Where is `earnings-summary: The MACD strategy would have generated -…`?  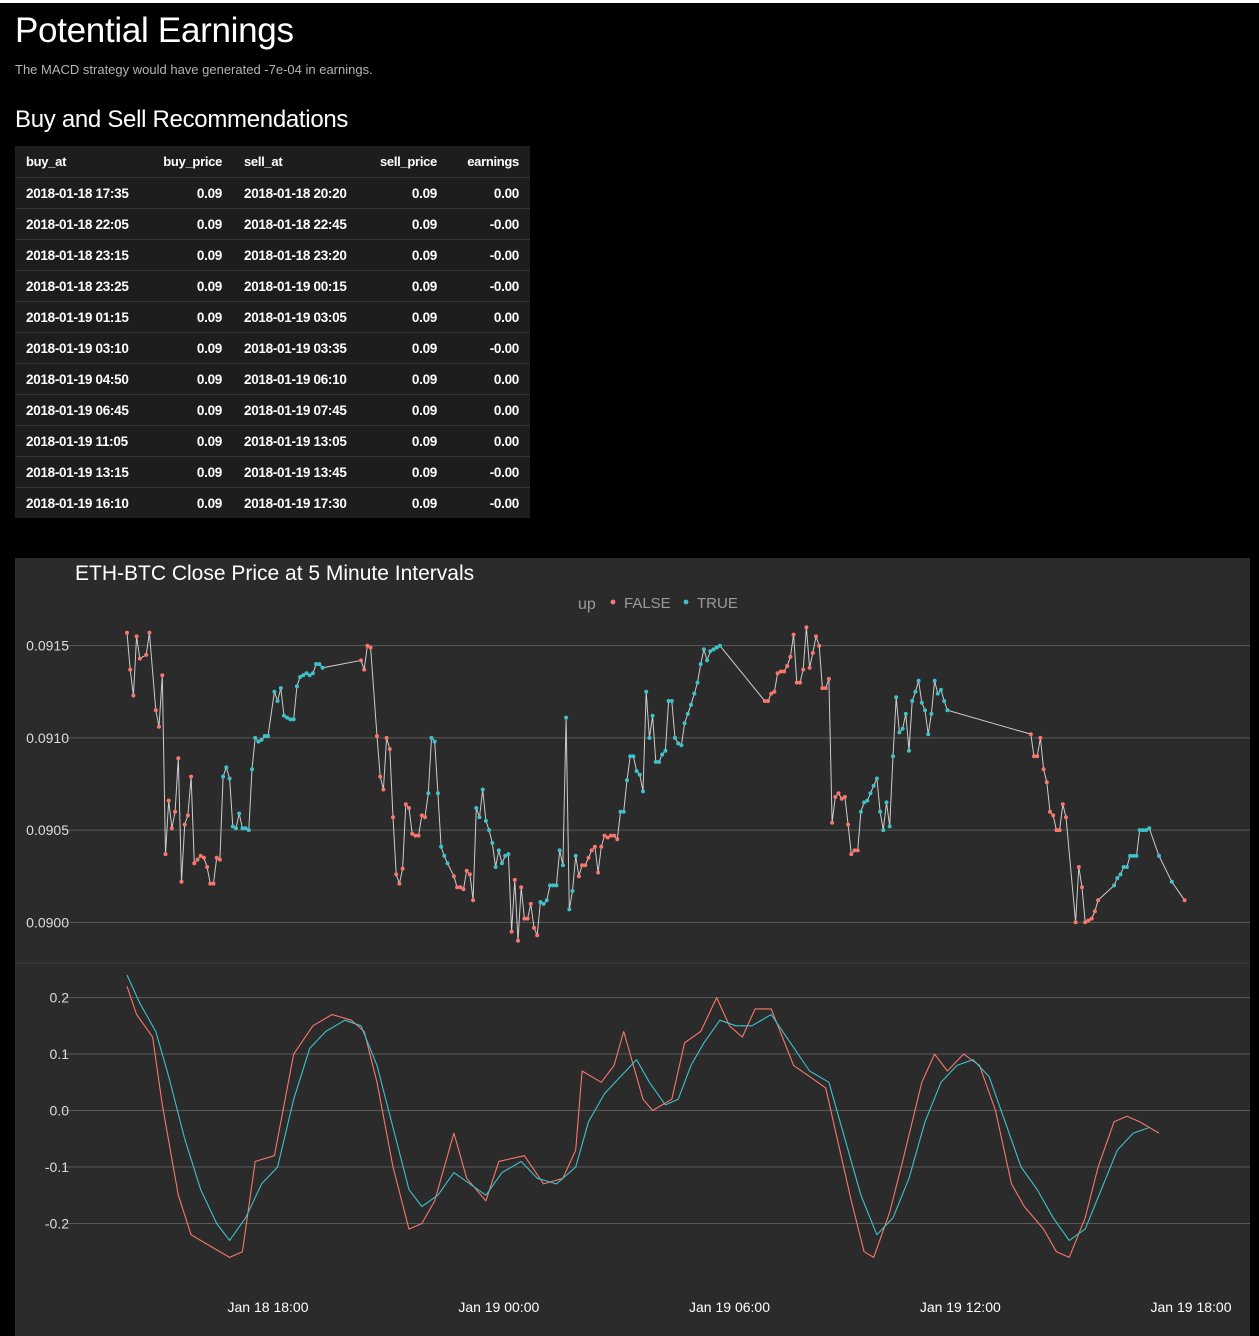
earnings-summary: The MACD strategy would have generated -… is located at coordinates (194, 69).